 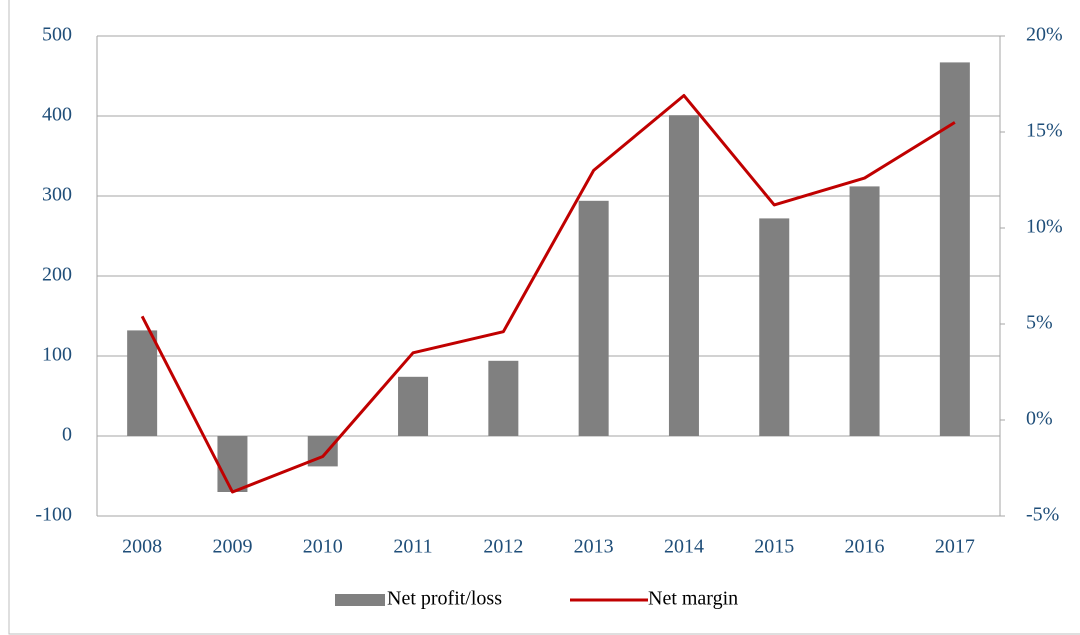 I want to click on y2-tick-label: 15%, so click(x=1044, y=131).